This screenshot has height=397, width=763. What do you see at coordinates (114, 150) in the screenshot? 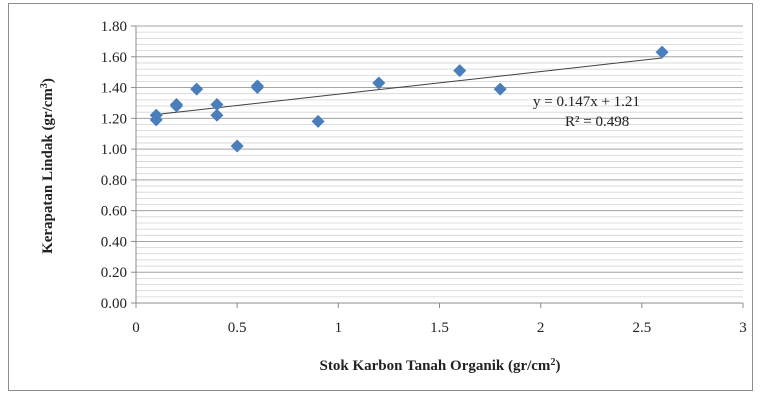
I see `y-tick-label: 1.00` at bounding box center [114, 150].